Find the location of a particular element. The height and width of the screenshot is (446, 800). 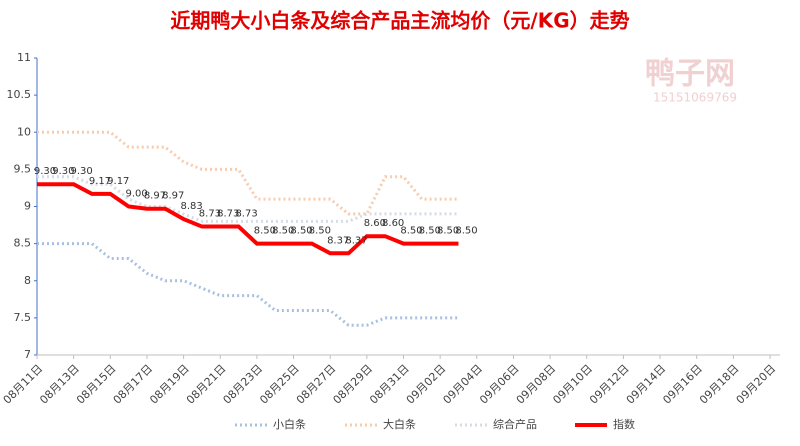

data-label: 8.83 is located at coordinates (191, 206).